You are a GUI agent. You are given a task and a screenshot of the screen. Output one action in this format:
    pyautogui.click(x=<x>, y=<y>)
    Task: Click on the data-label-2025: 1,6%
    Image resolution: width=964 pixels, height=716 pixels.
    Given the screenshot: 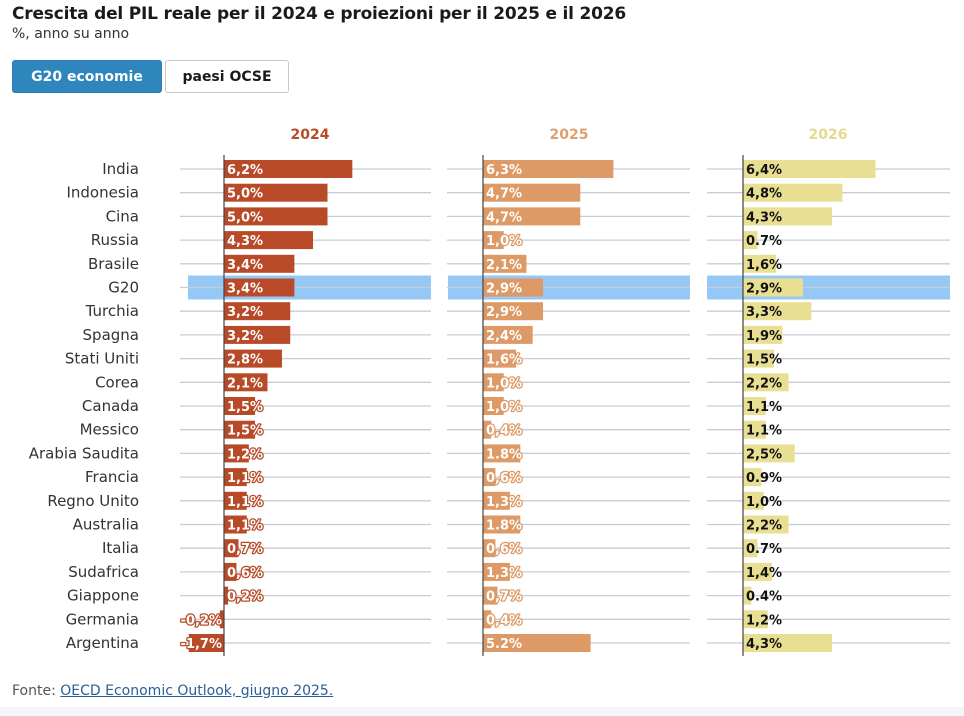 What is the action you would take?
    pyautogui.click(x=504, y=360)
    